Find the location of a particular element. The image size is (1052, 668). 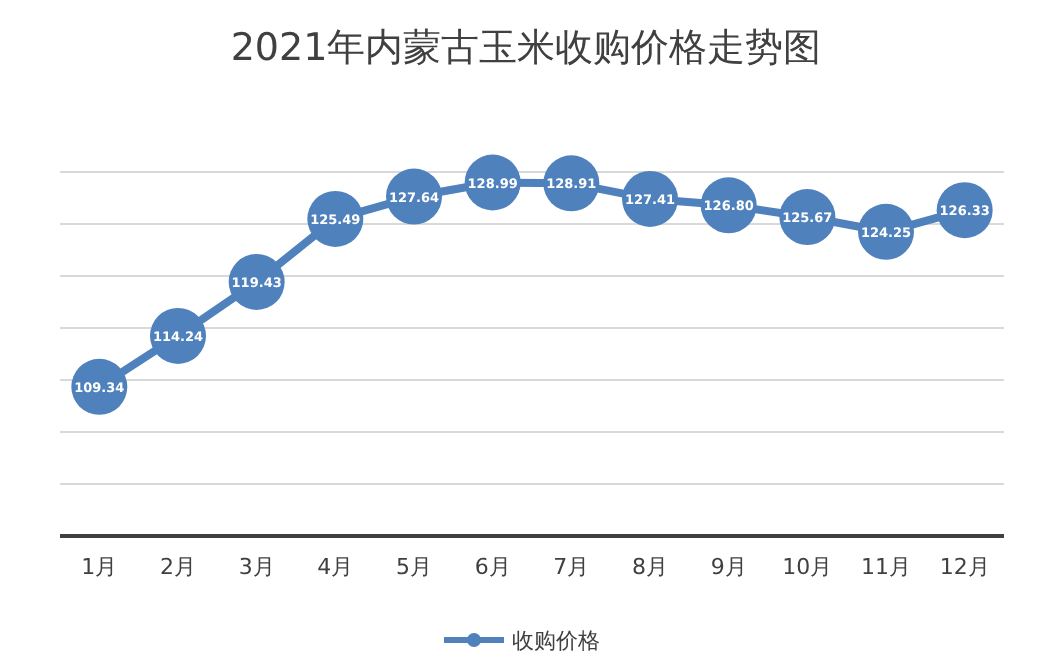

x-tick-label: 4月 is located at coordinates (335, 567).